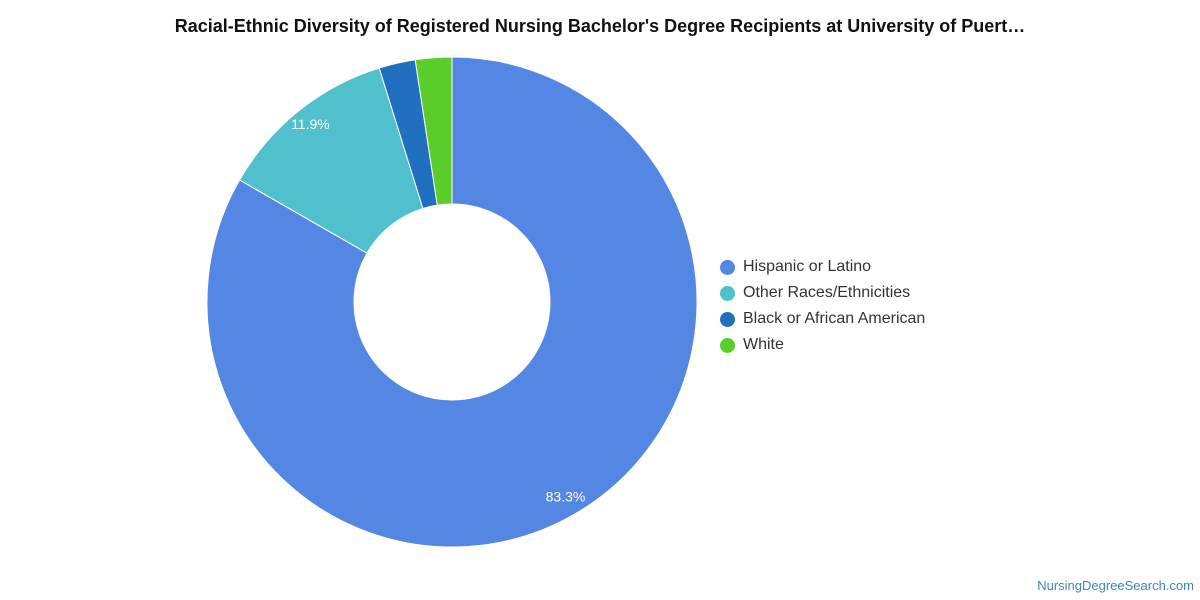 The width and height of the screenshot is (1200, 600). I want to click on slice-label-other-races-ethnicities: 11.9%, so click(310, 124).